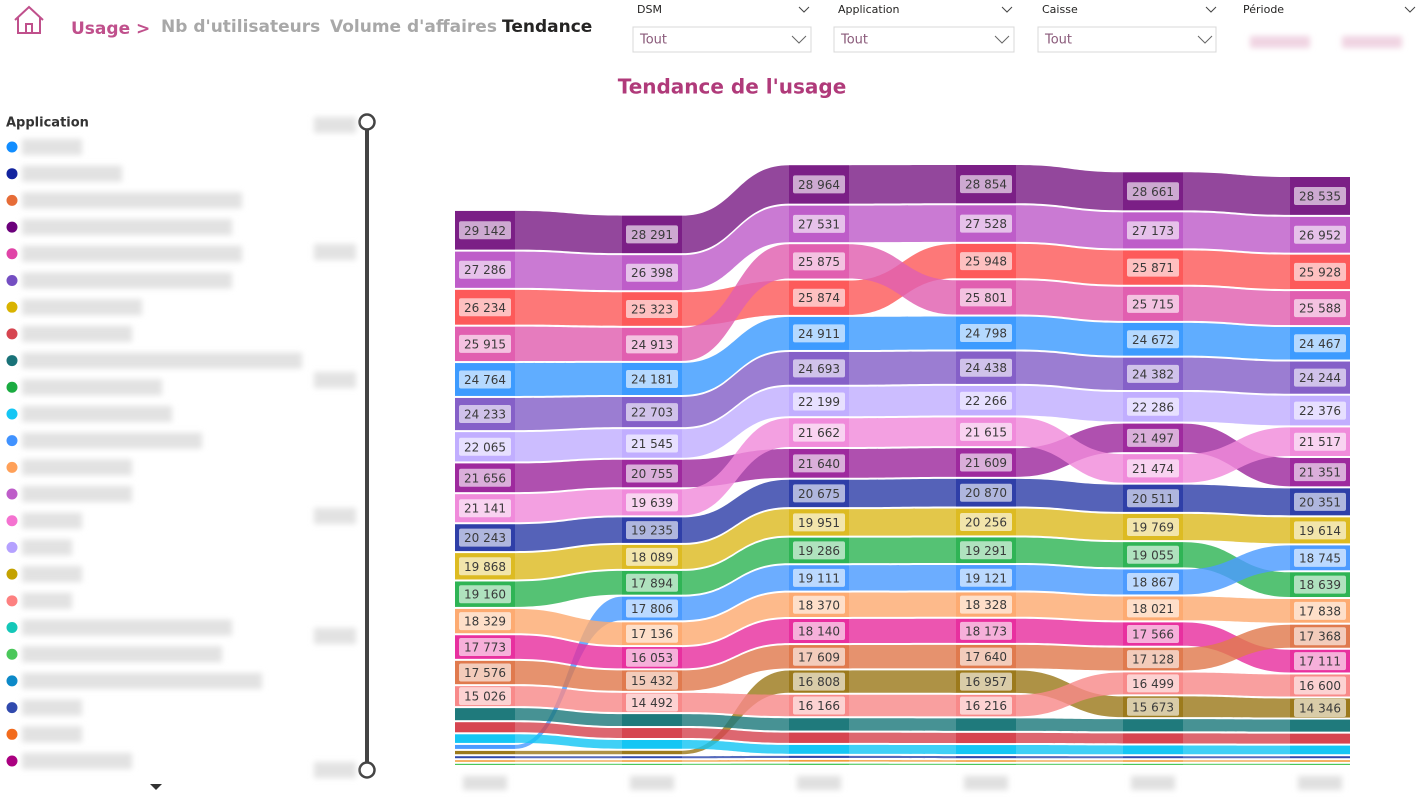 This screenshot has width=1422, height=800. I want to click on blurred-slider-label, so click(335, 380).